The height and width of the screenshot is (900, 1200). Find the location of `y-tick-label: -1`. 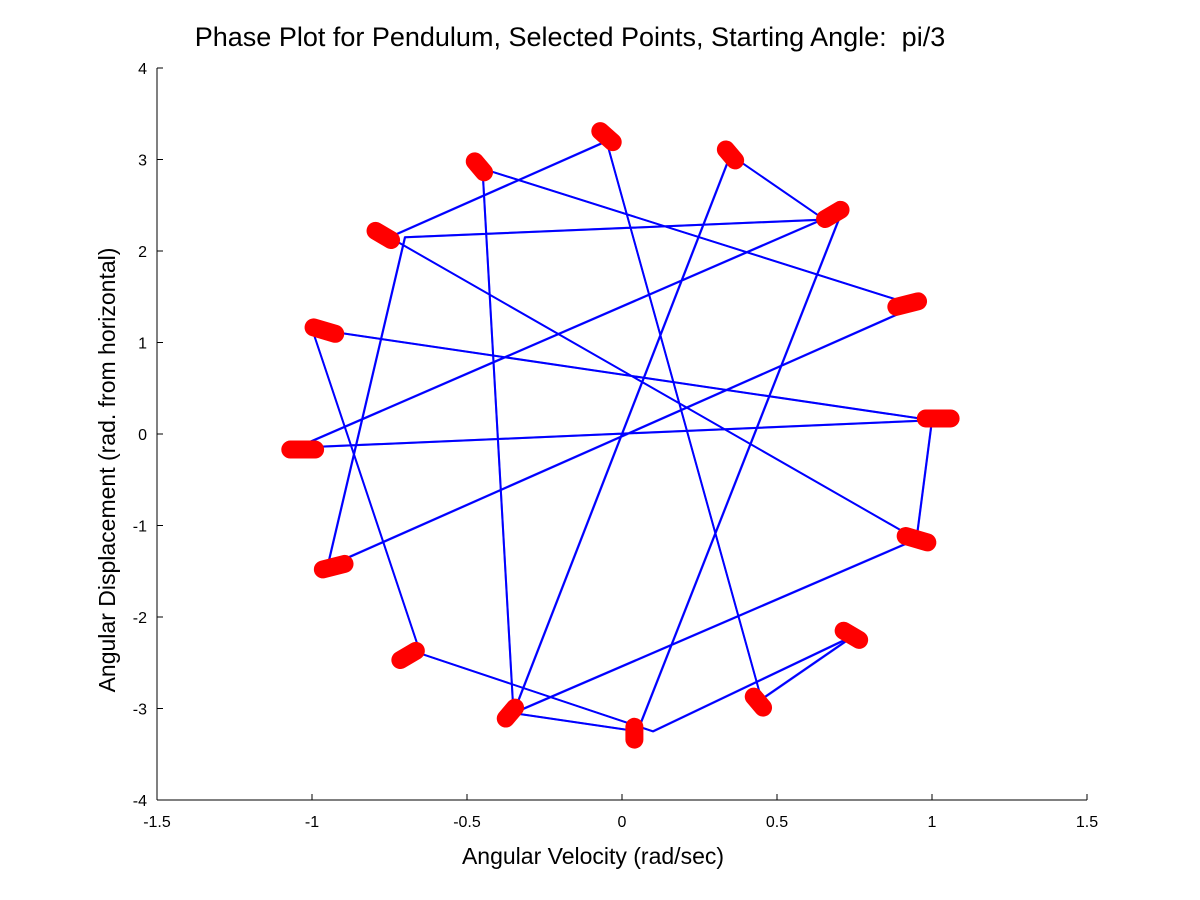

y-tick-label: -1 is located at coordinates (140, 527).